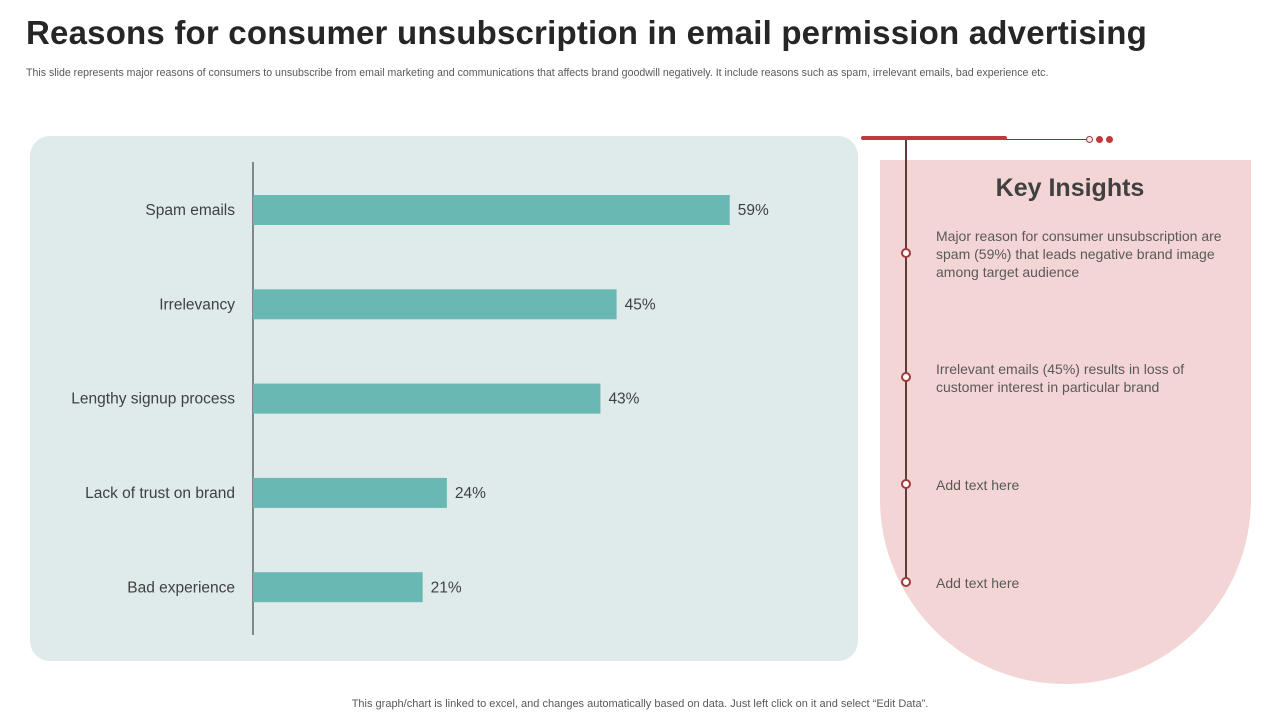 The image size is (1280, 720). Describe the element at coordinates (160, 493) in the screenshot. I see `category-label-3: Lack of trust on brand` at that location.